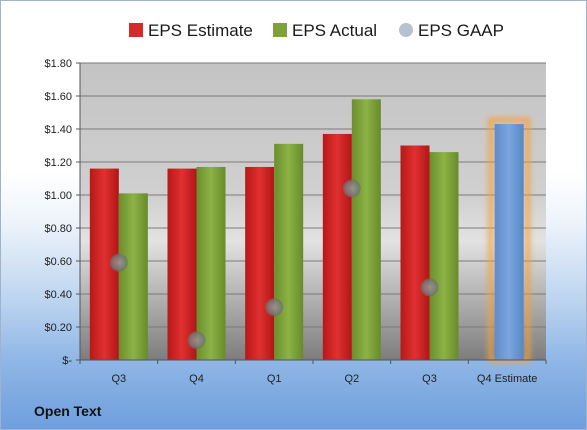  I want to click on x-tick-label: Q4, so click(196, 379).